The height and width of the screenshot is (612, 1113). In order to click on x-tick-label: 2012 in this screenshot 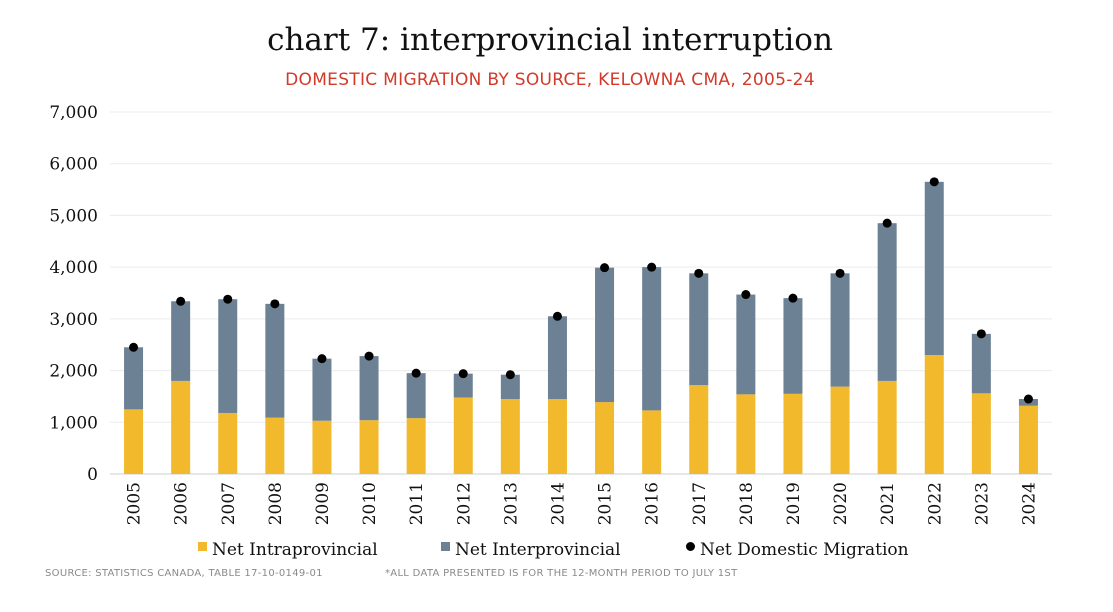, I will do `click(464, 503)`.